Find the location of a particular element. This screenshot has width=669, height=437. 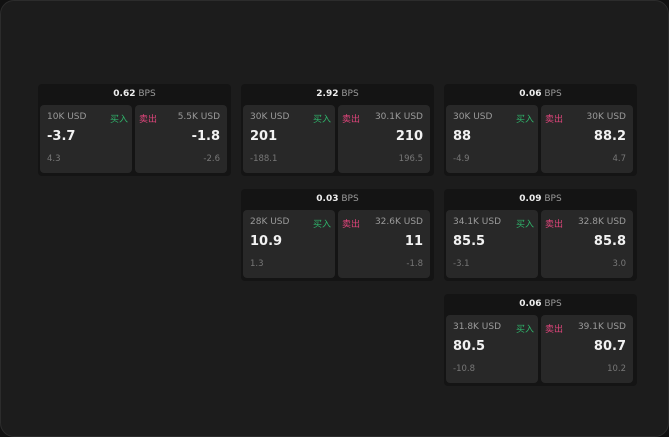

spread-header: 0.62 BPS is located at coordinates (134, 94).